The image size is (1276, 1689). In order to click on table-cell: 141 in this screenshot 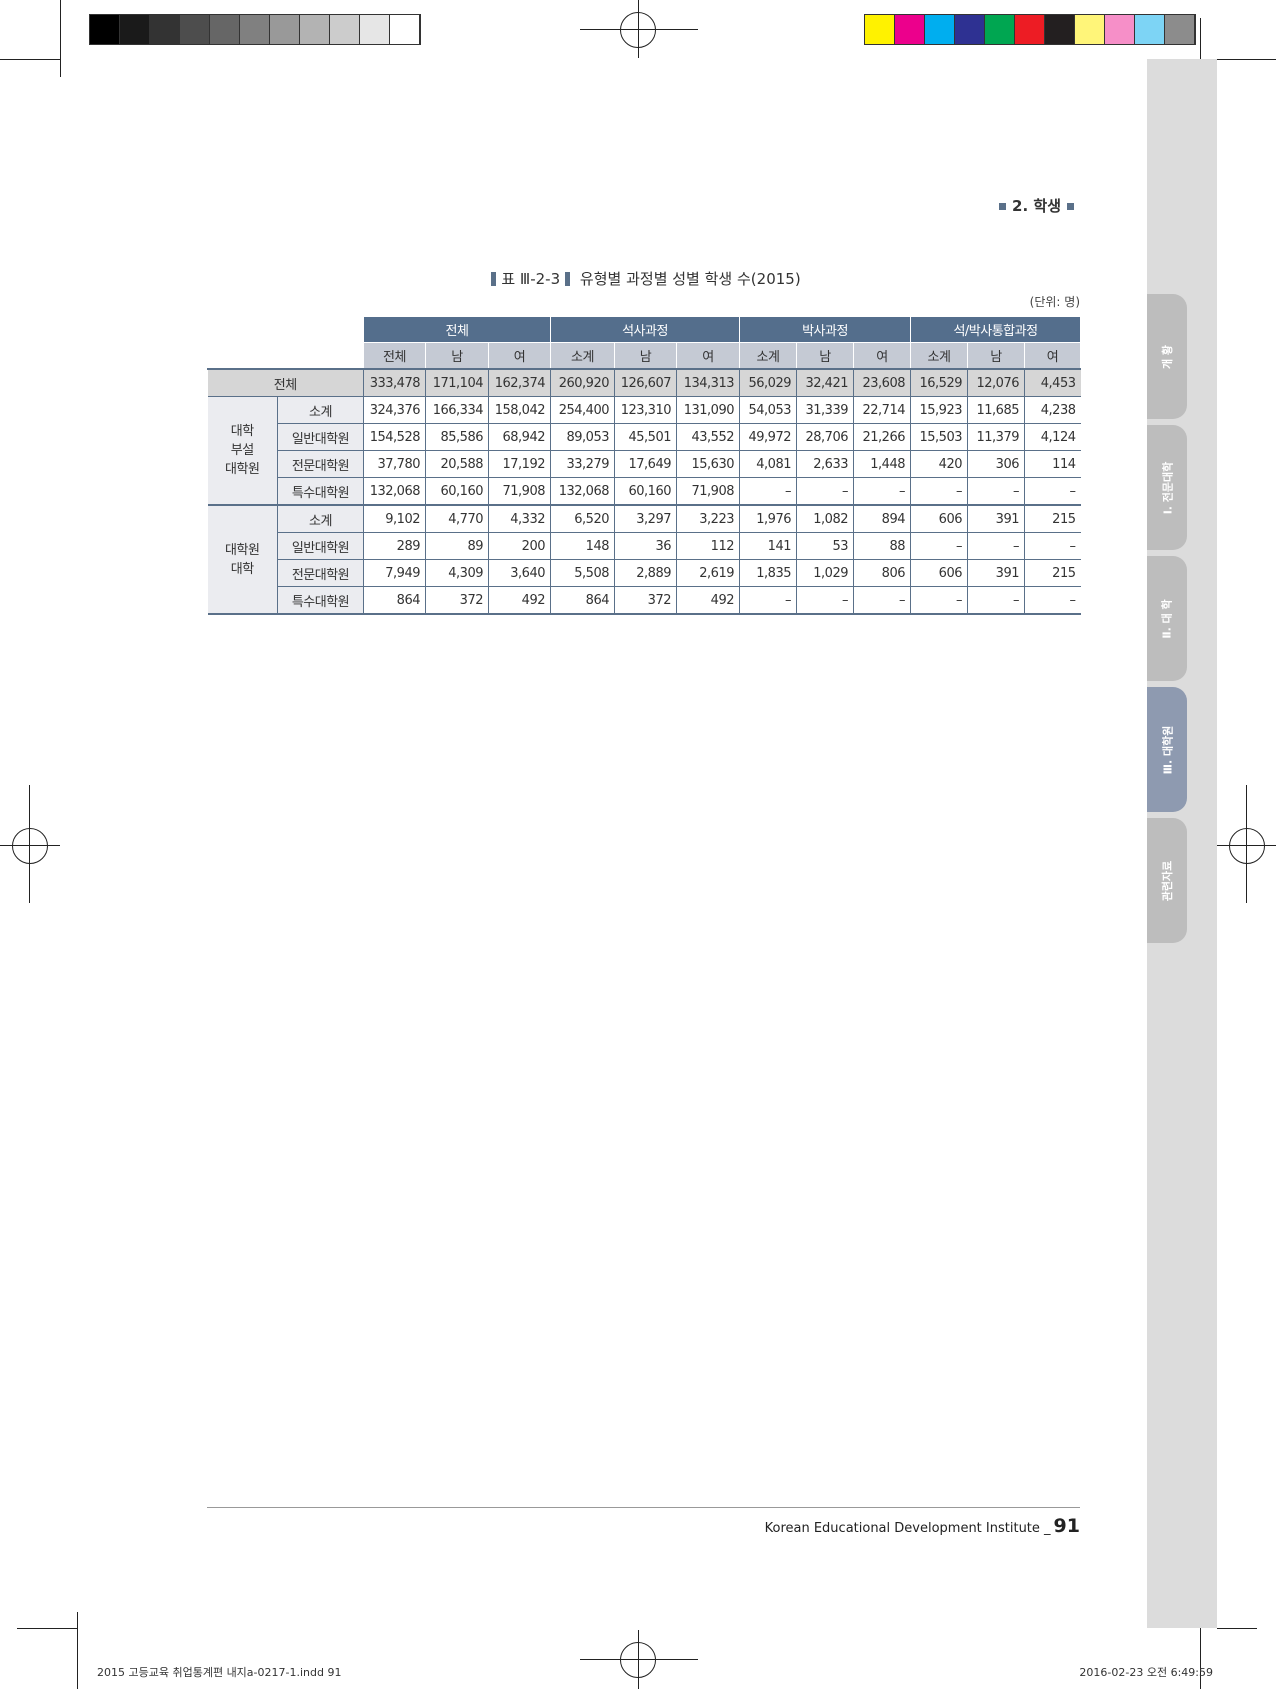, I will do `click(768, 546)`.